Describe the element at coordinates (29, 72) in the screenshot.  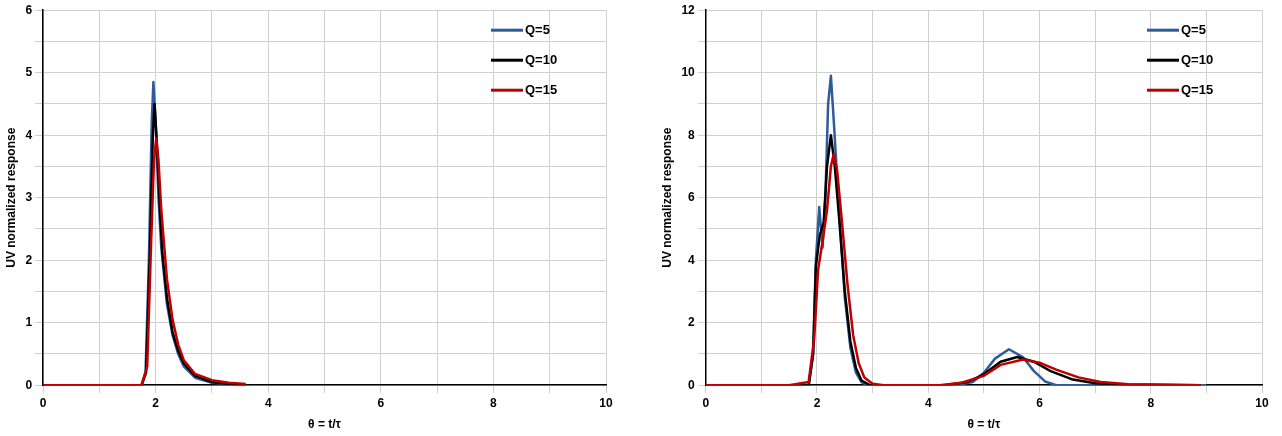
I see `y-tick-label: 5` at that location.